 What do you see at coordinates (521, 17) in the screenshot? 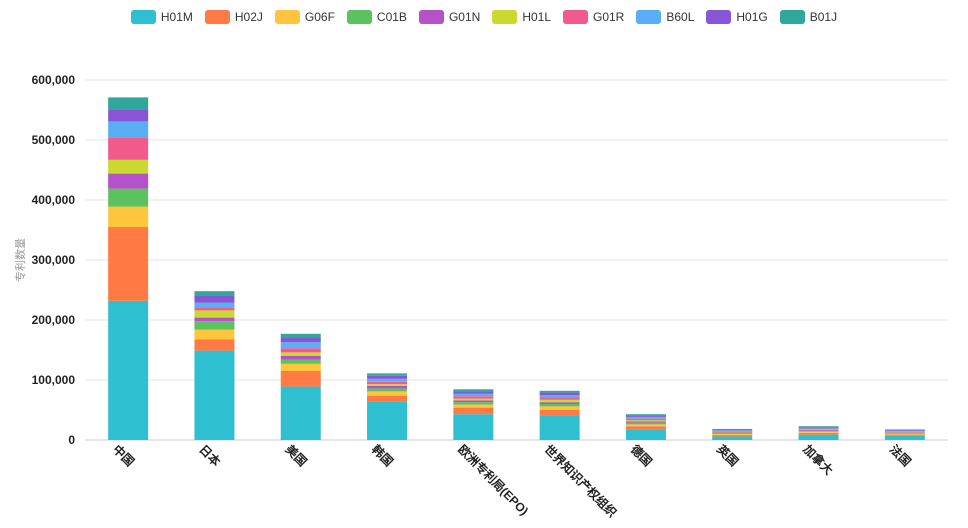
I see `legend-item-h01l: H01L` at bounding box center [521, 17].